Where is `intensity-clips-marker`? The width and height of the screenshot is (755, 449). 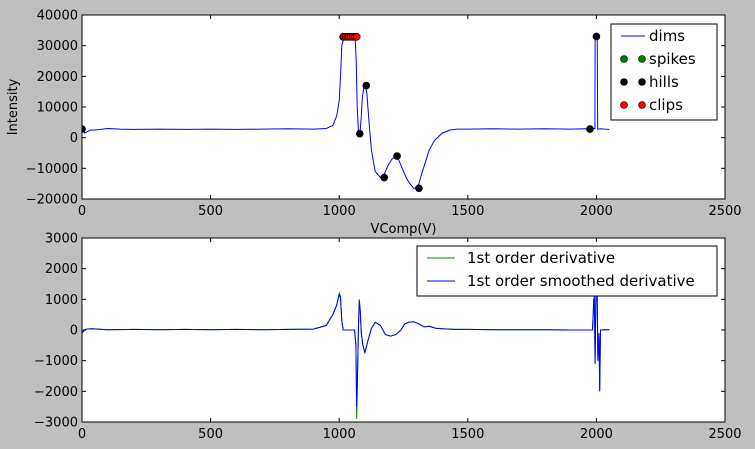 intensity-clips-marker is located at coordinates (356, 36).